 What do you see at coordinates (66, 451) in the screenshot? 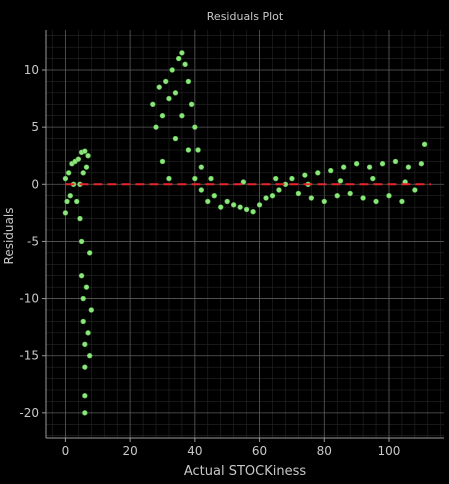
I see `x-tick-label: 0` at bounding box center [66, 451].